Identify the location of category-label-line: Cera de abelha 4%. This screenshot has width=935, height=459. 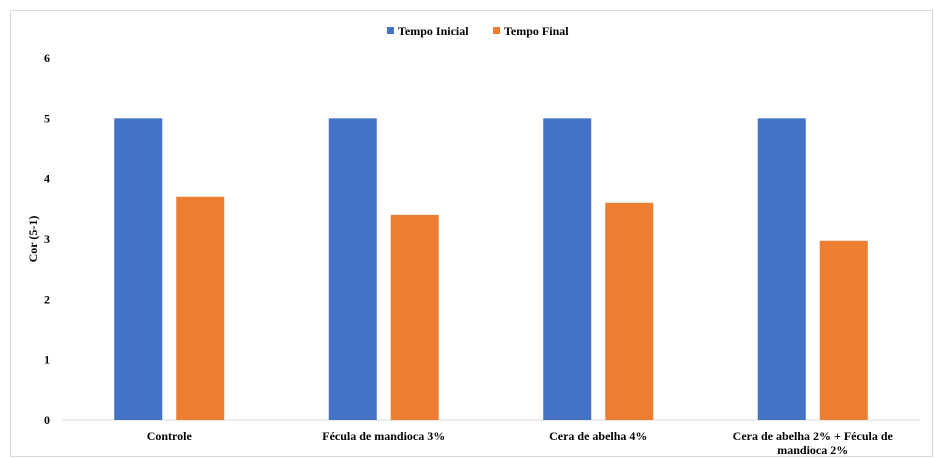
(598, 436).